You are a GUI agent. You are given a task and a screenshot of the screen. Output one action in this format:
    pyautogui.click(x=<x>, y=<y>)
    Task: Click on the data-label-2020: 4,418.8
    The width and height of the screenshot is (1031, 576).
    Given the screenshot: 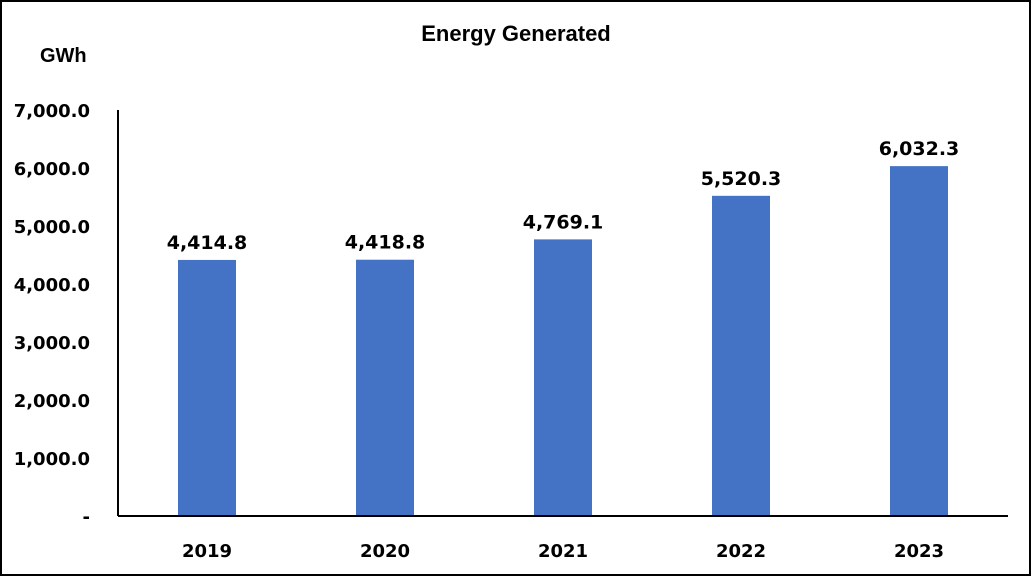 What is the action you would take?
    pyautogui.click(x=385, y=243)
    